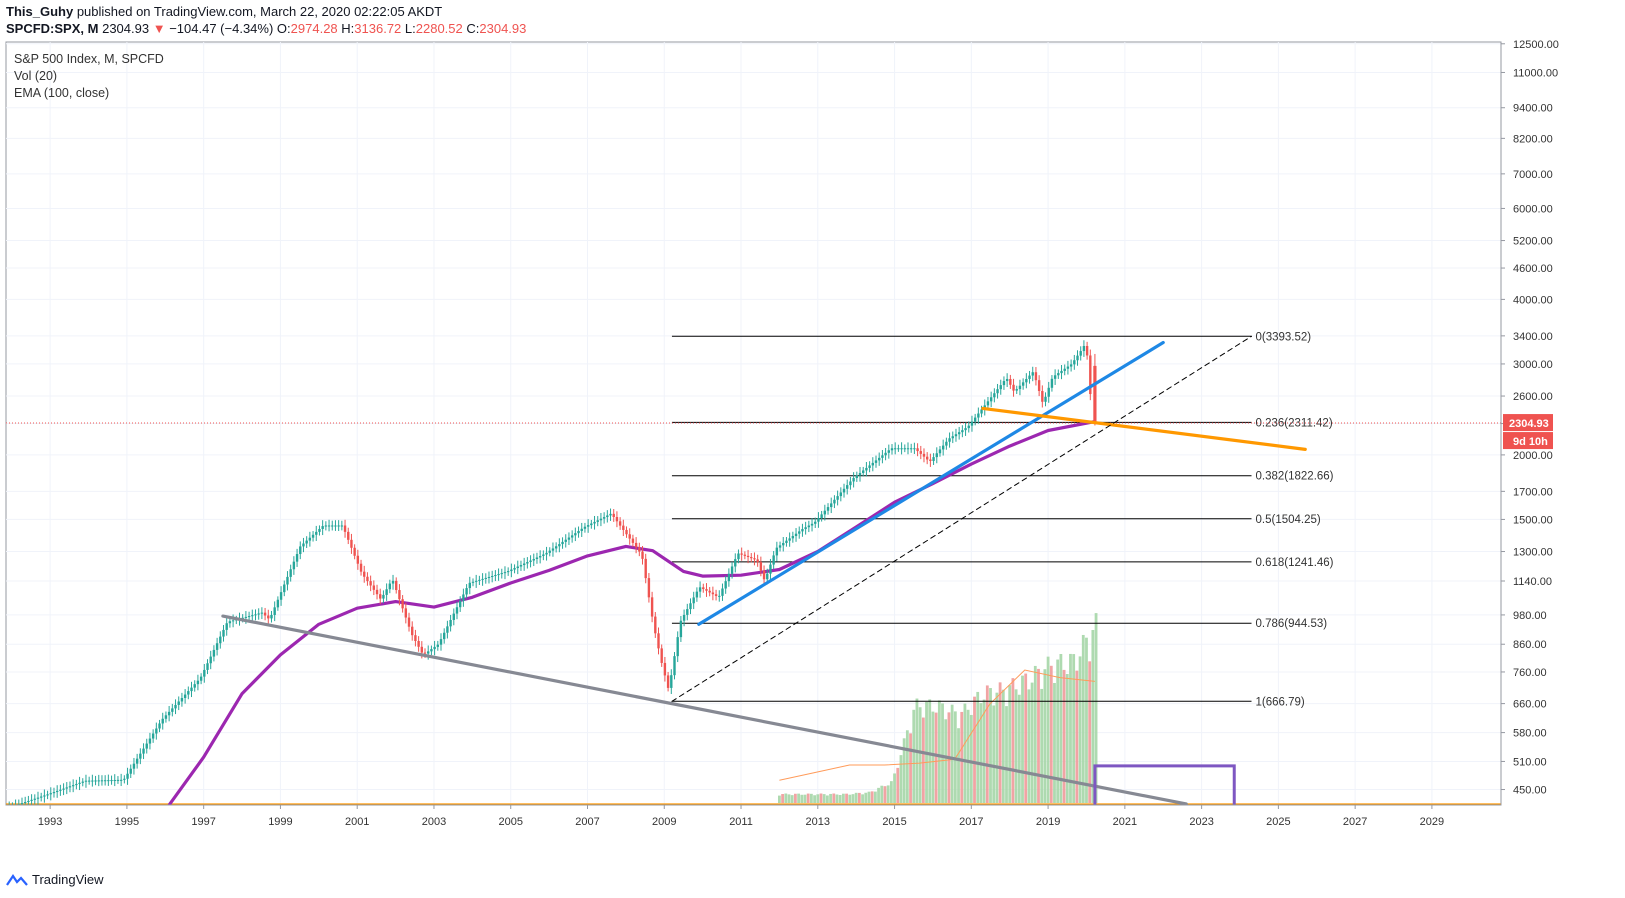 This screenshot has width=1625, height=898. I want to click on footer-brand: TradingView, so click(55, 879).